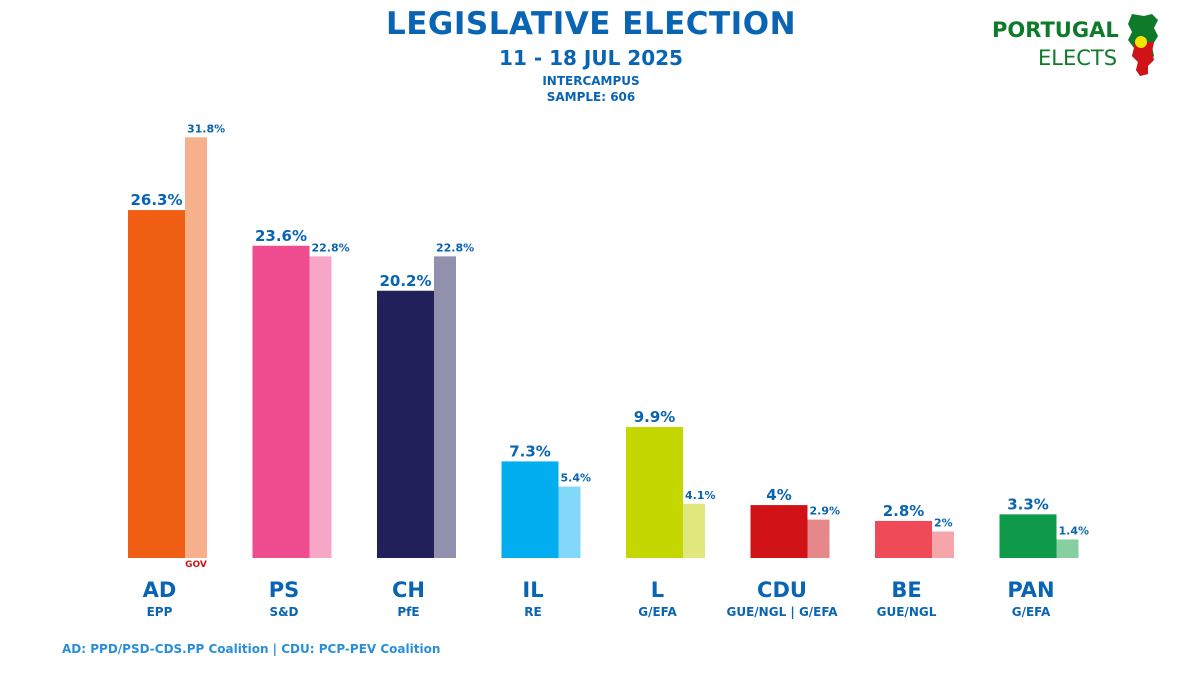 Image resolution: width=1200 pixels, height=675 pixels. Describe the element at coordinates (530, 451) in the screenshot. I see `value-label-current-il: 7.3%` at that location.